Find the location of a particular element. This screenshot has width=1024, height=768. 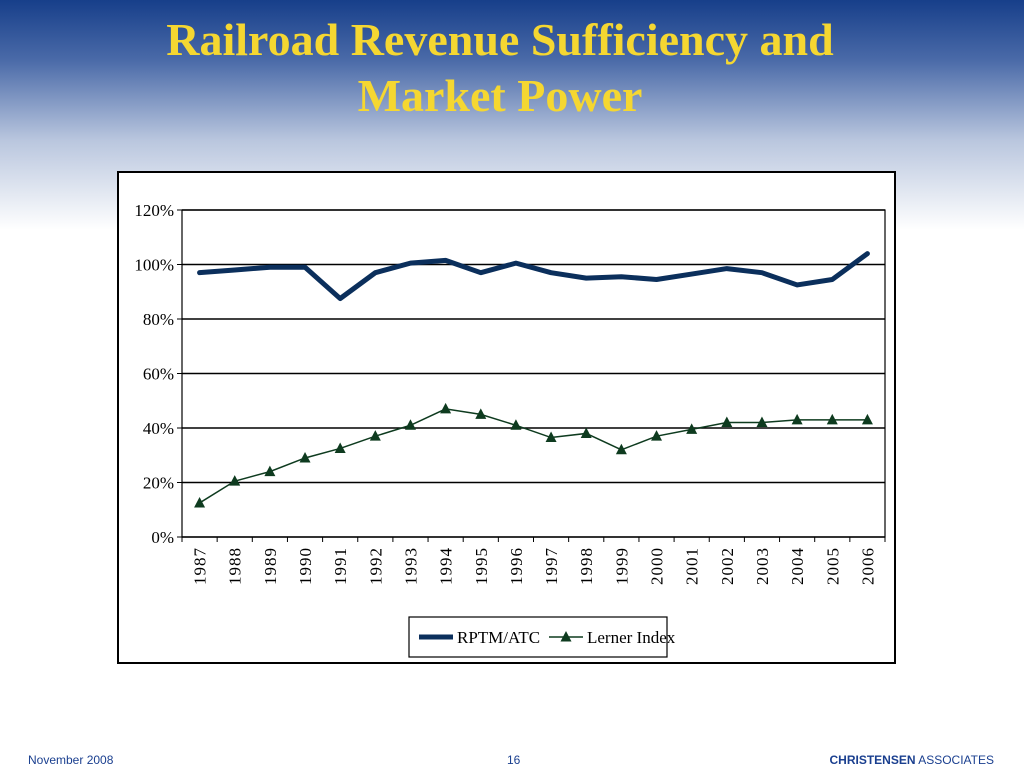

footer-company-rest: ASSOCIATES is located at coordinates (954, 760).